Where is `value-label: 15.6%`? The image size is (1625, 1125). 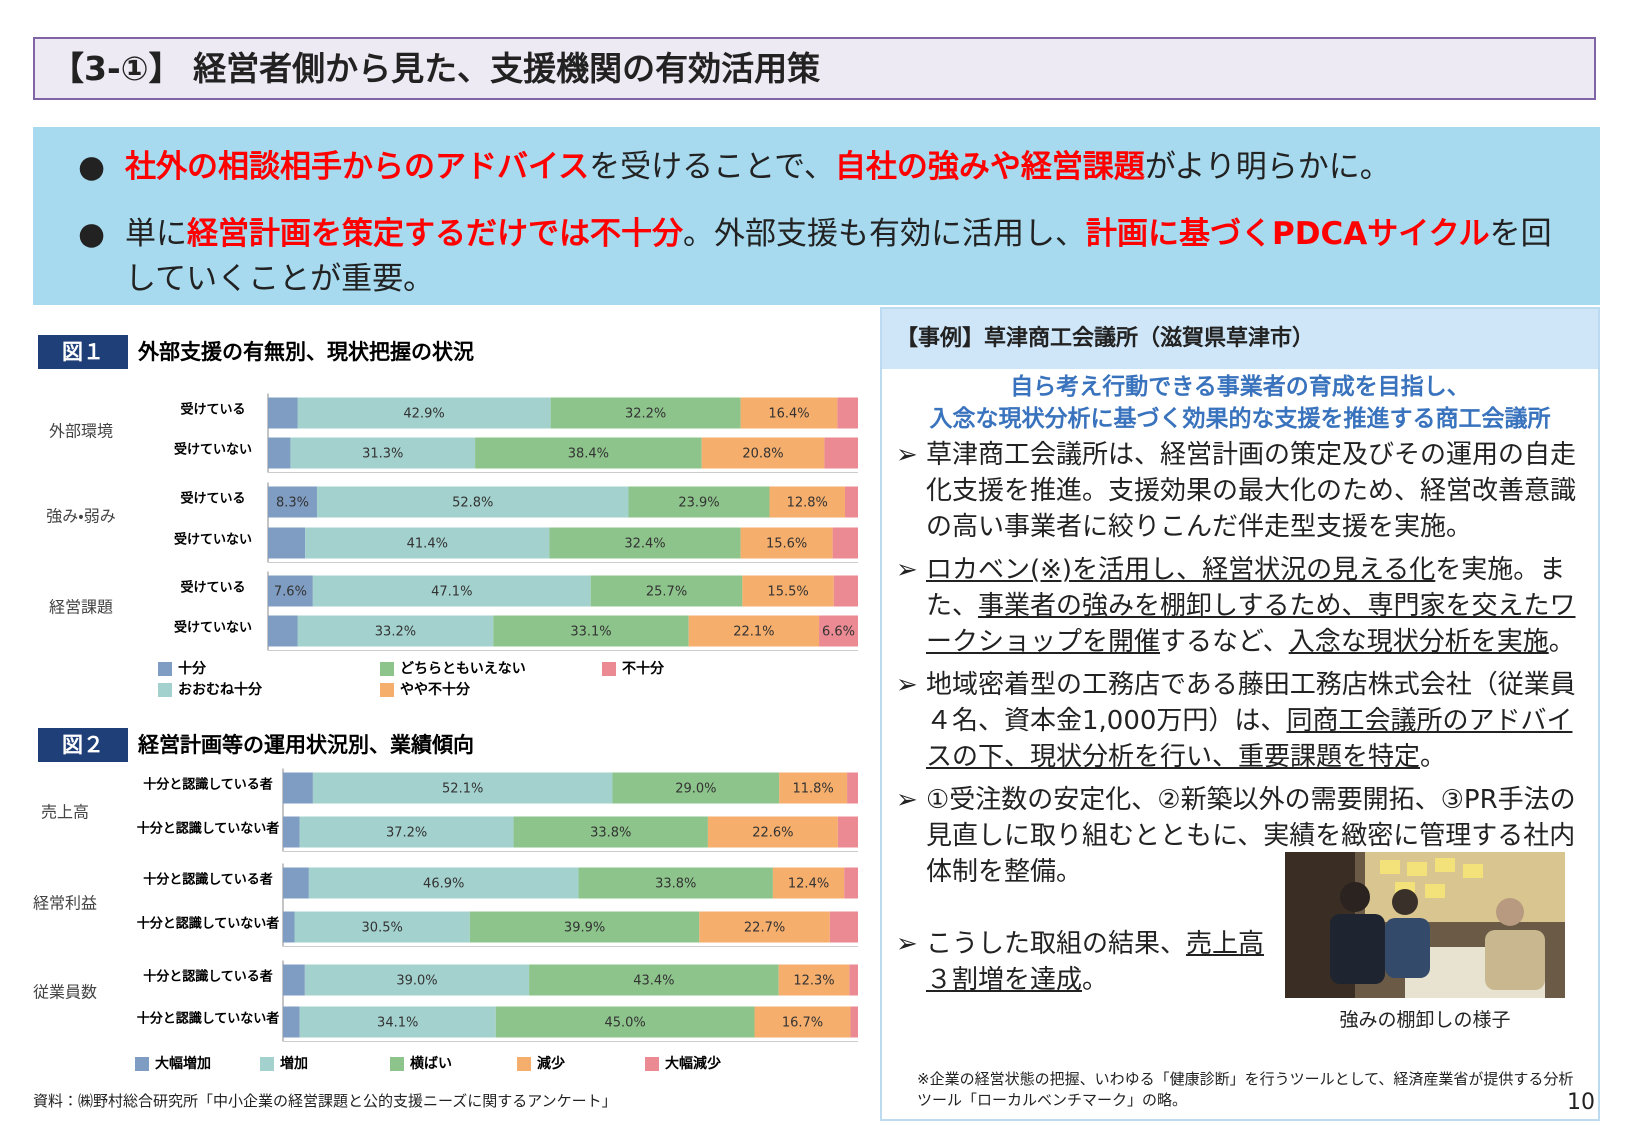 value-label: 15.6% is located at coordinates (786, 544).